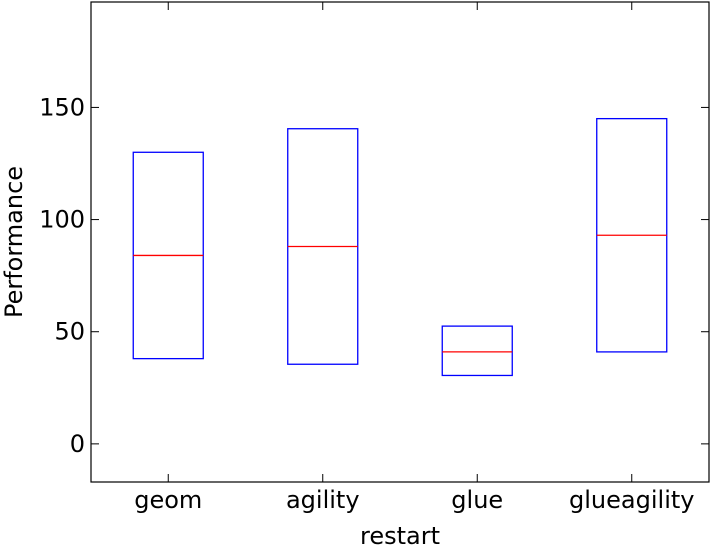  What do you see at coordinates (477, 351) in the screenshot?
I see `box-glue` at bounding box center [477, 351].